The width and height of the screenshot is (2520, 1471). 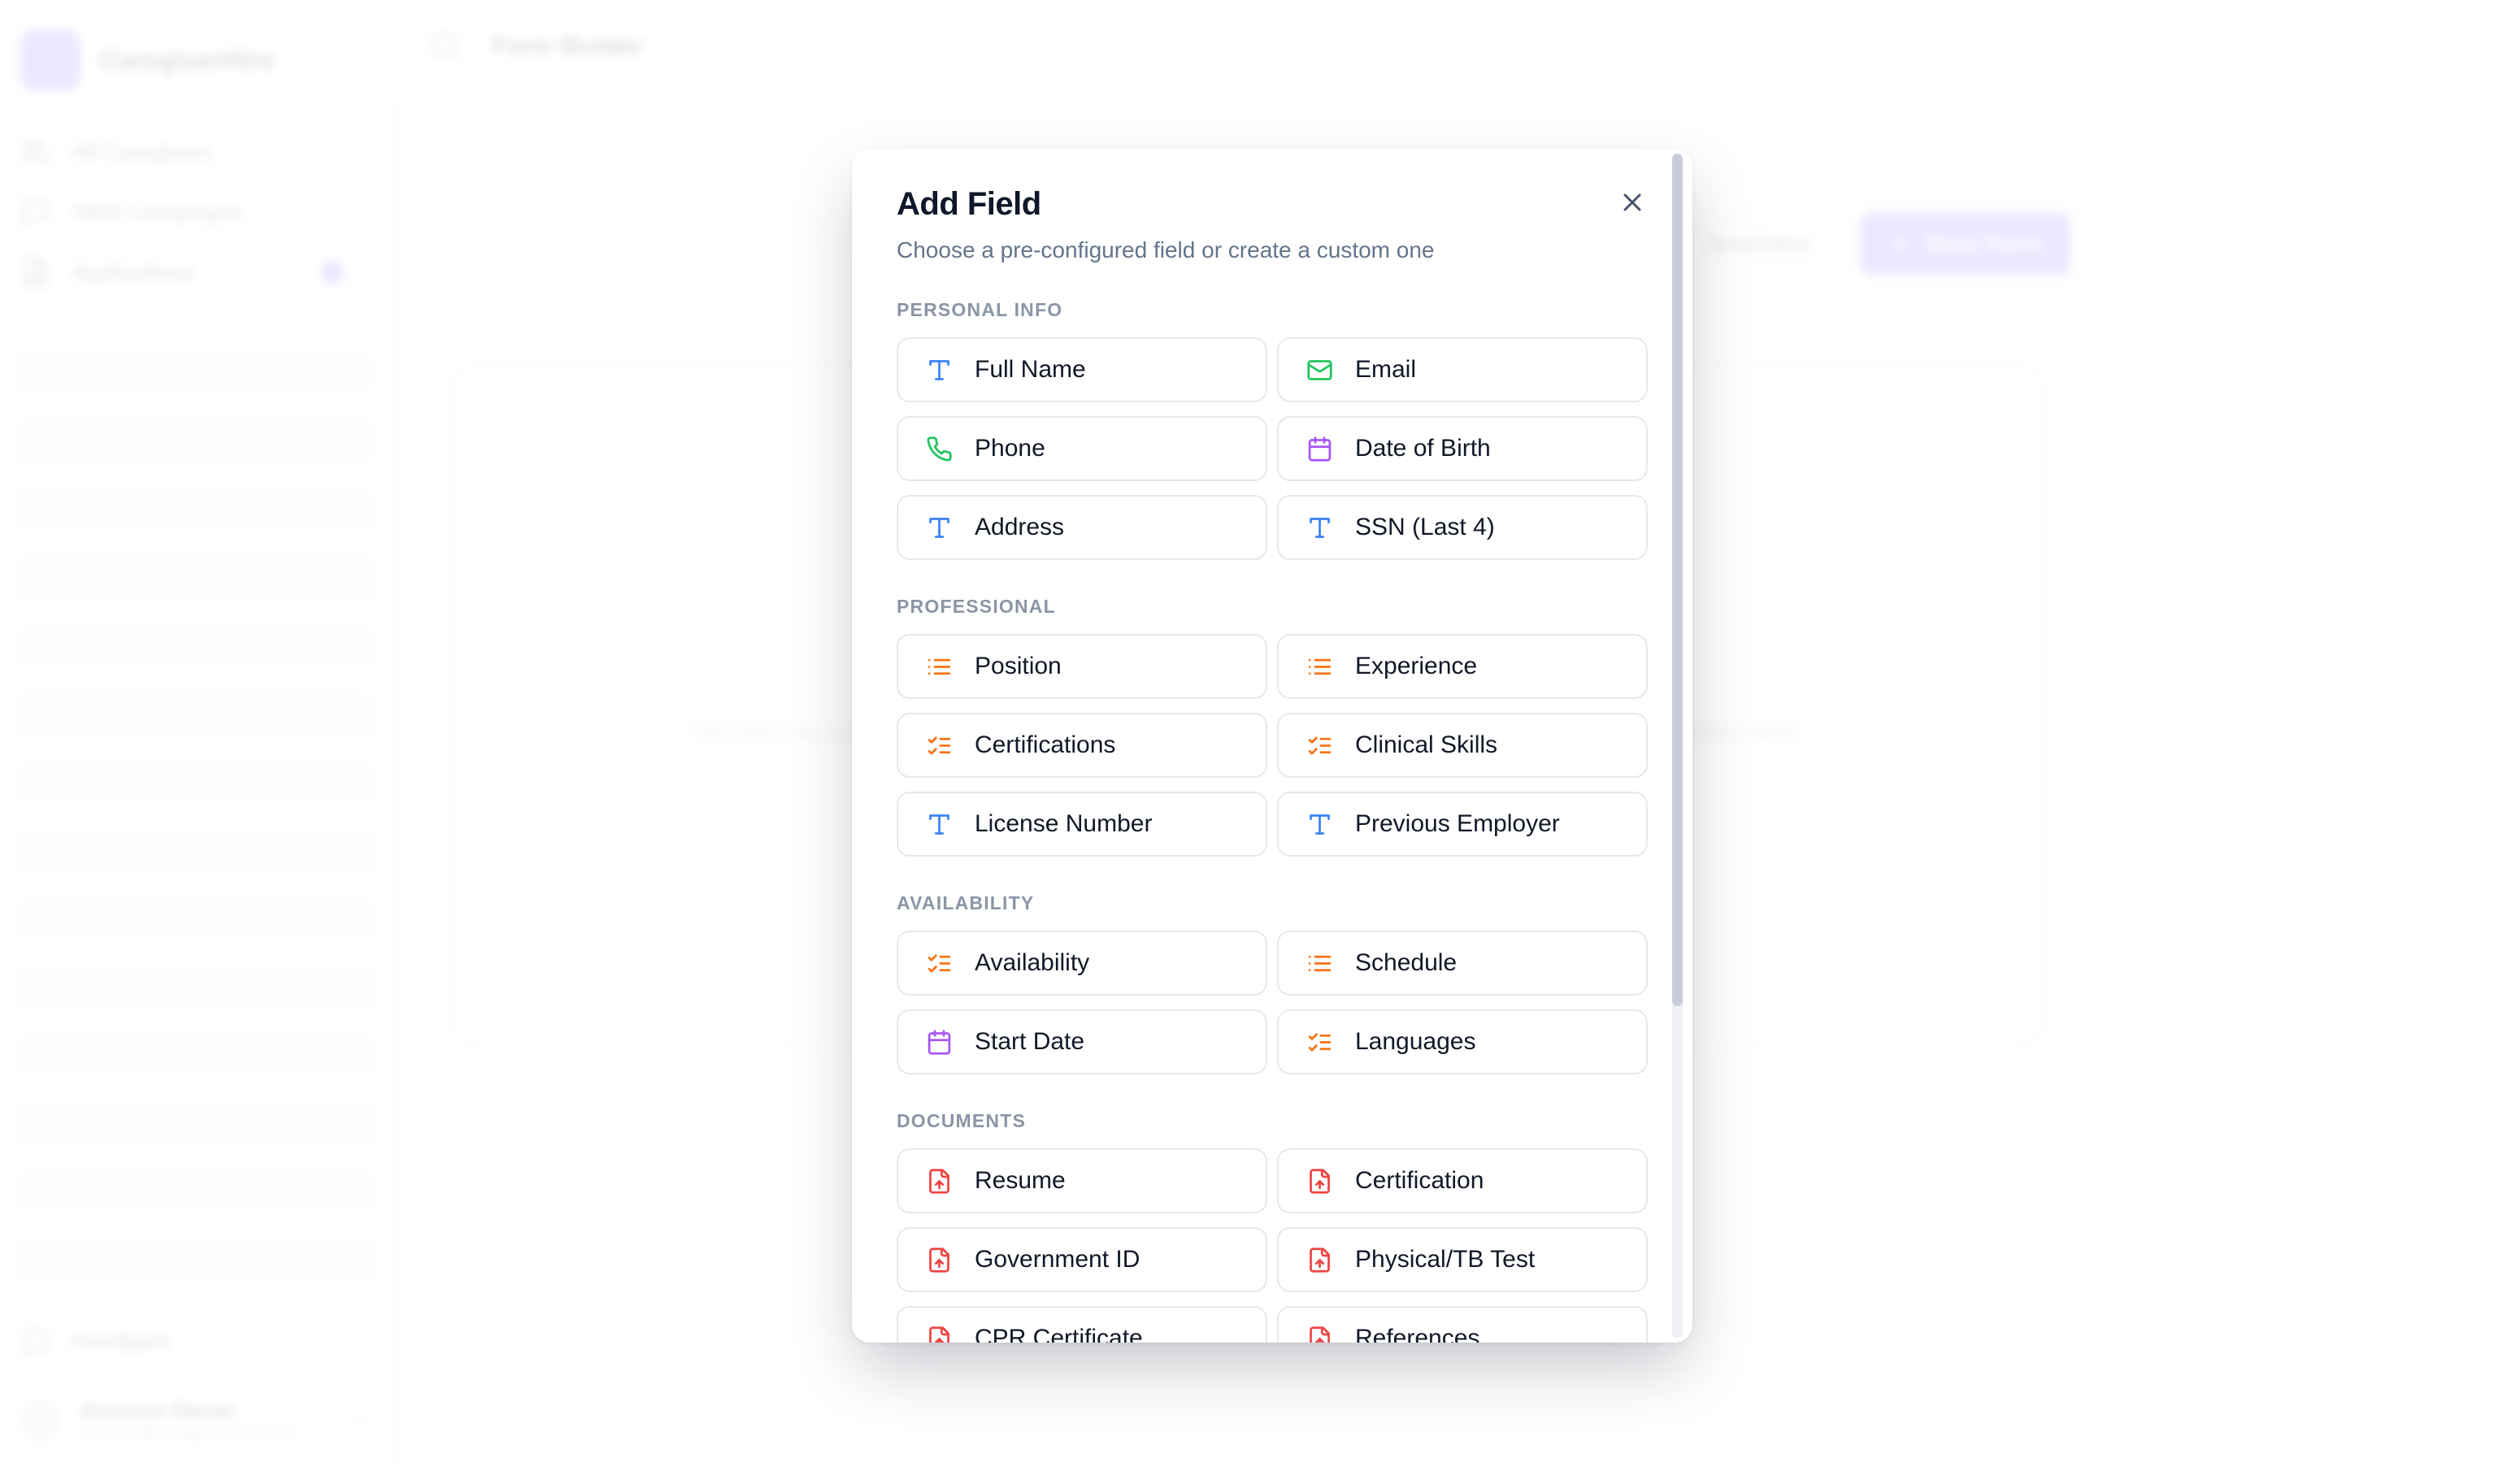 I want to click on x-icon, so click(x=1632, y=202).